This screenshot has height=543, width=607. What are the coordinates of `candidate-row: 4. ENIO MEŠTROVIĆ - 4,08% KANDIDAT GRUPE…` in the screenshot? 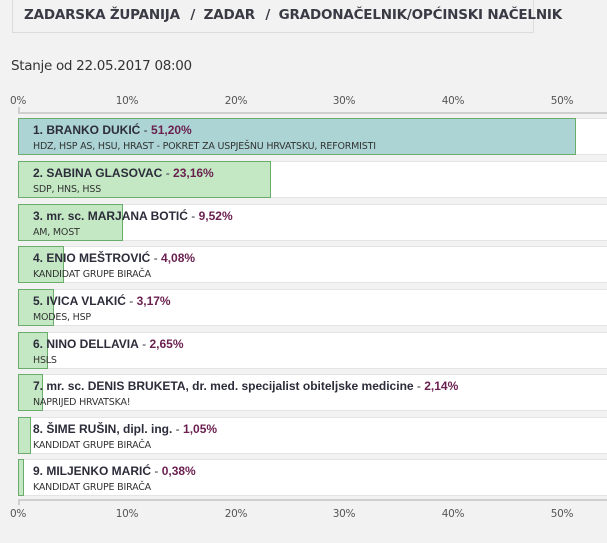 It's located at (312, 264).